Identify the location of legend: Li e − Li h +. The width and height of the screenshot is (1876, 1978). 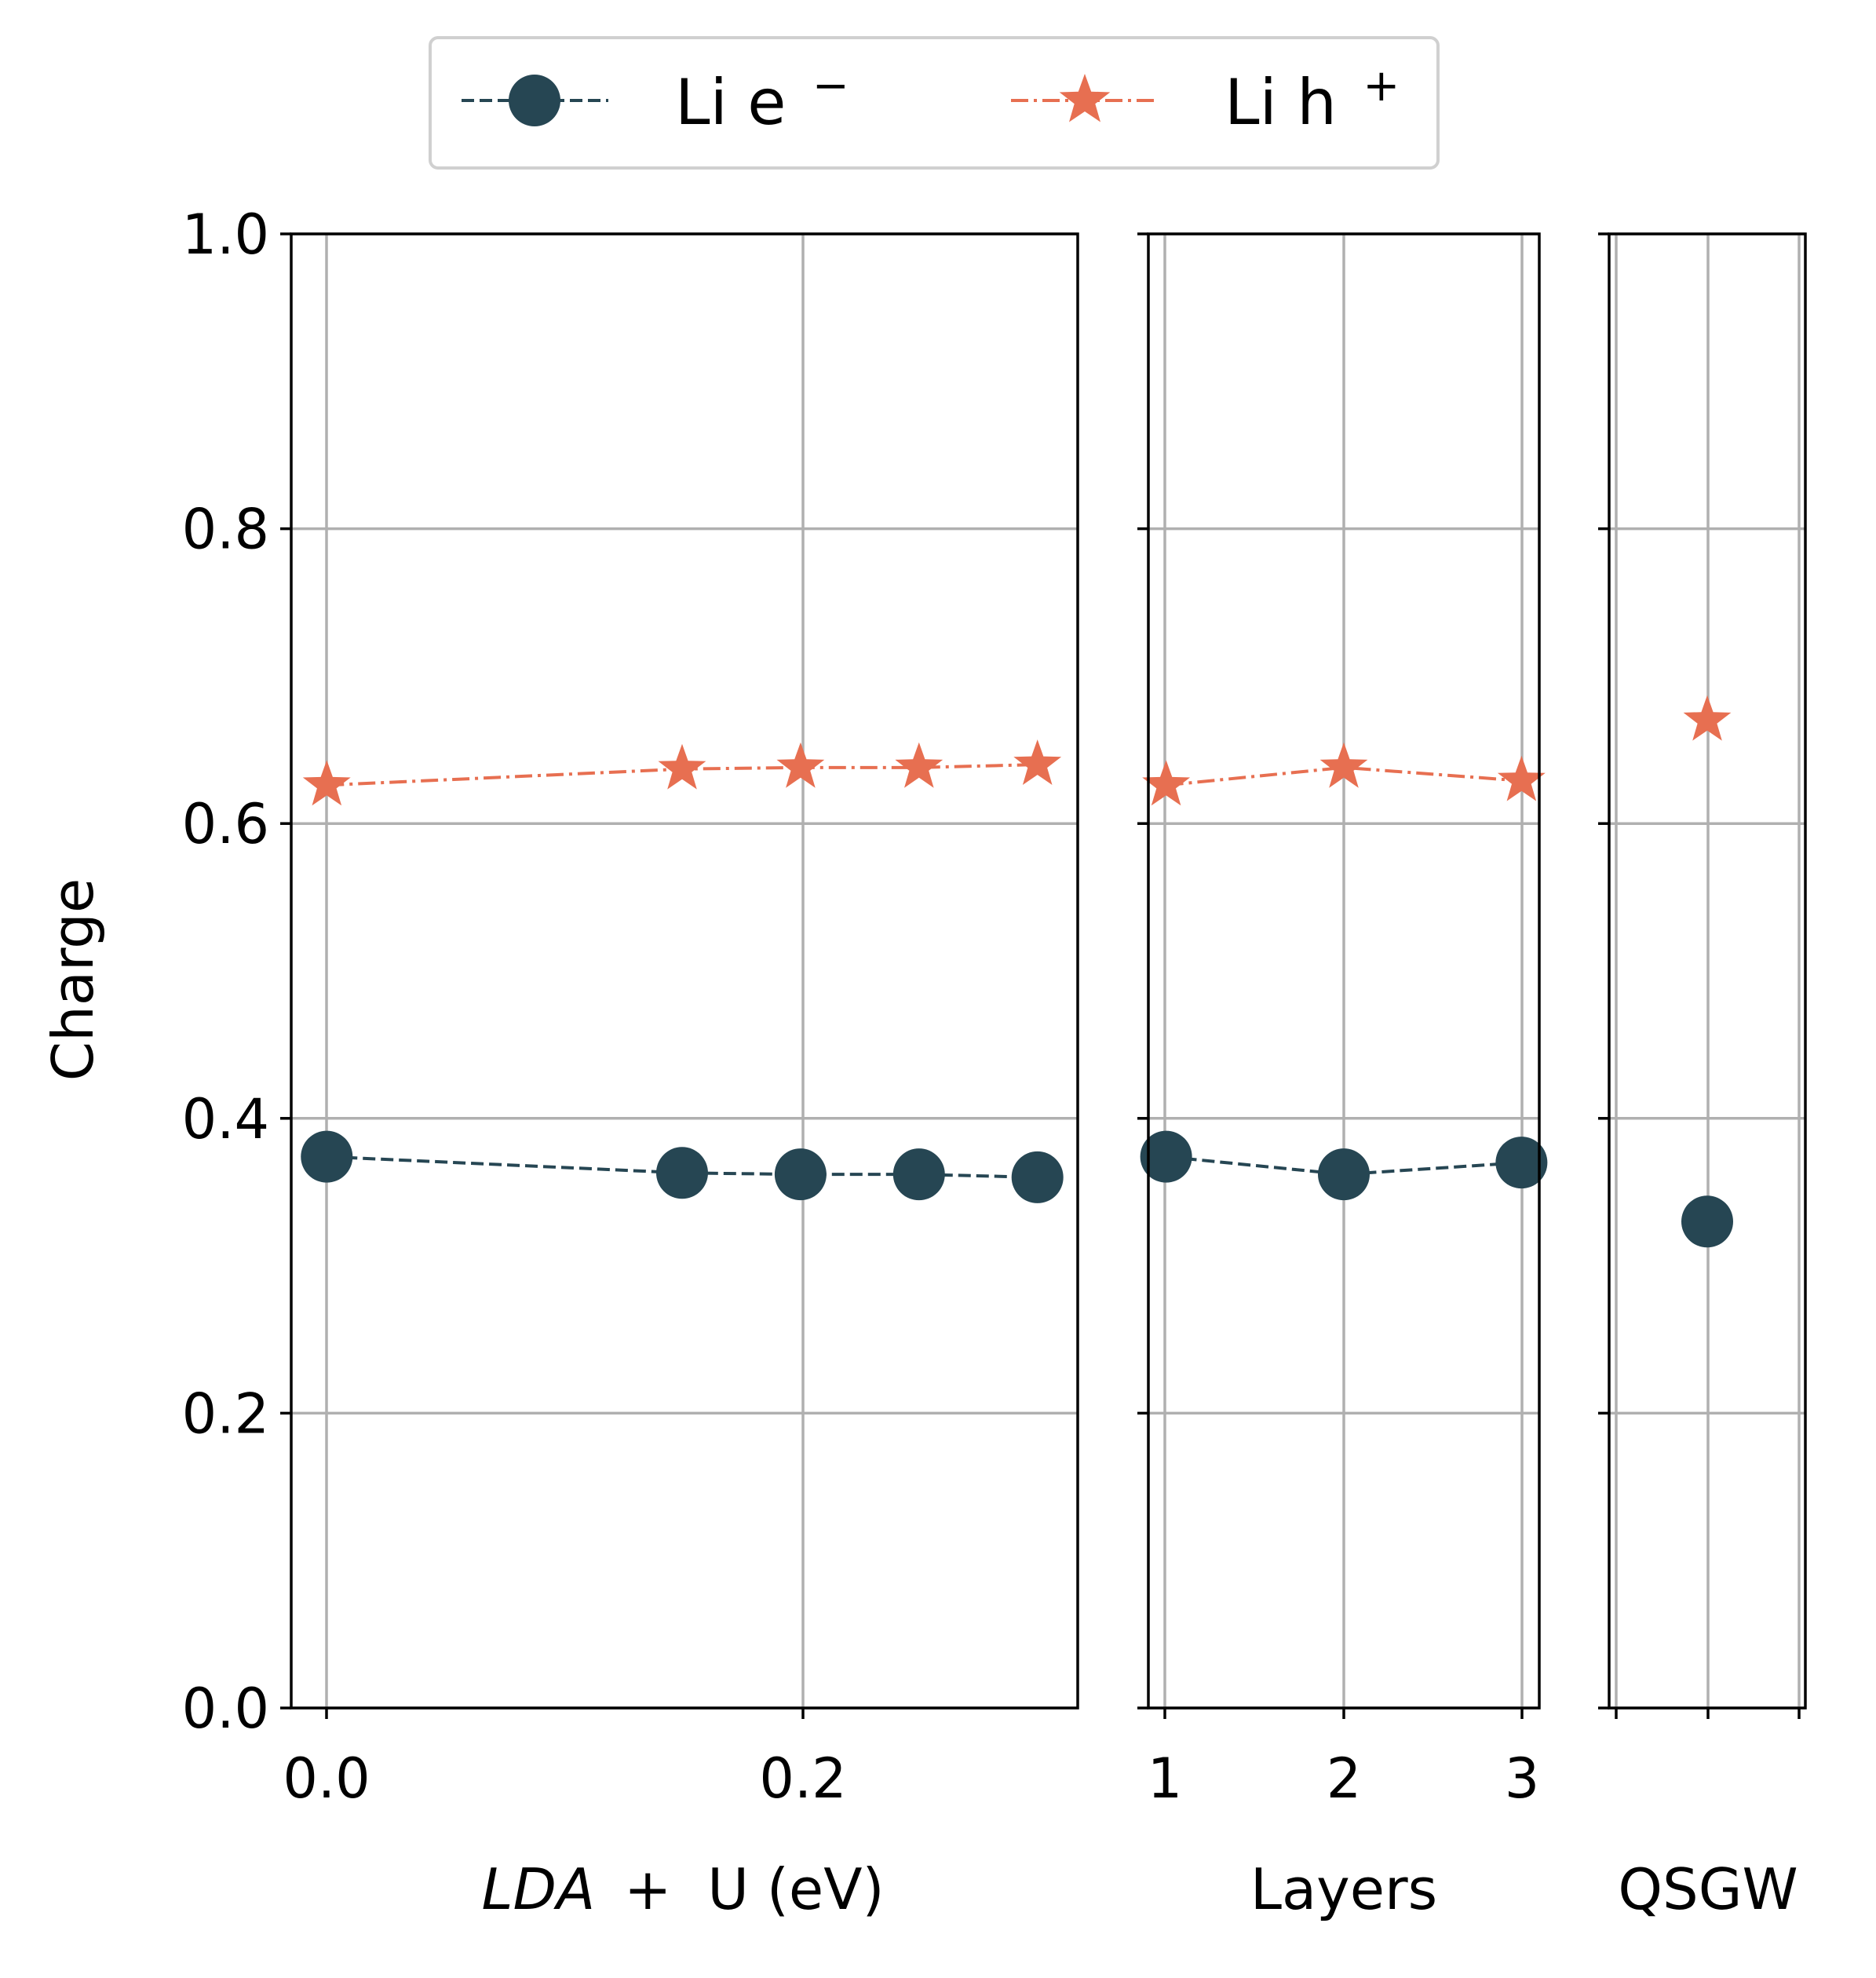
(934, 103).